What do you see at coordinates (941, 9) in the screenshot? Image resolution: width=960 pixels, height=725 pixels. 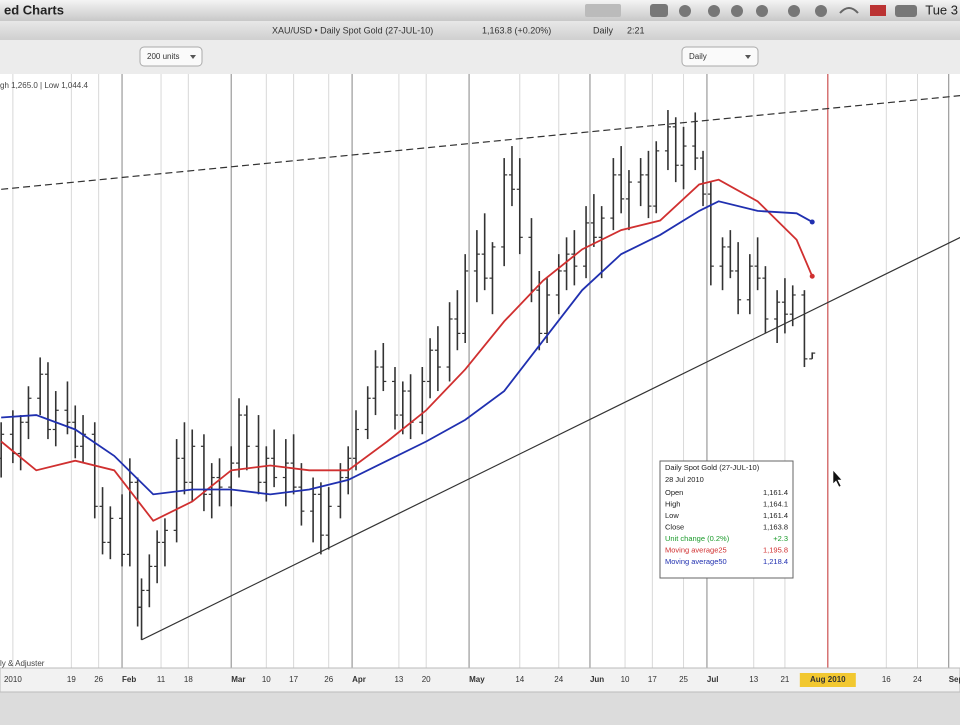 I see `clock: Tue 3` at bounding box center [941, 9].